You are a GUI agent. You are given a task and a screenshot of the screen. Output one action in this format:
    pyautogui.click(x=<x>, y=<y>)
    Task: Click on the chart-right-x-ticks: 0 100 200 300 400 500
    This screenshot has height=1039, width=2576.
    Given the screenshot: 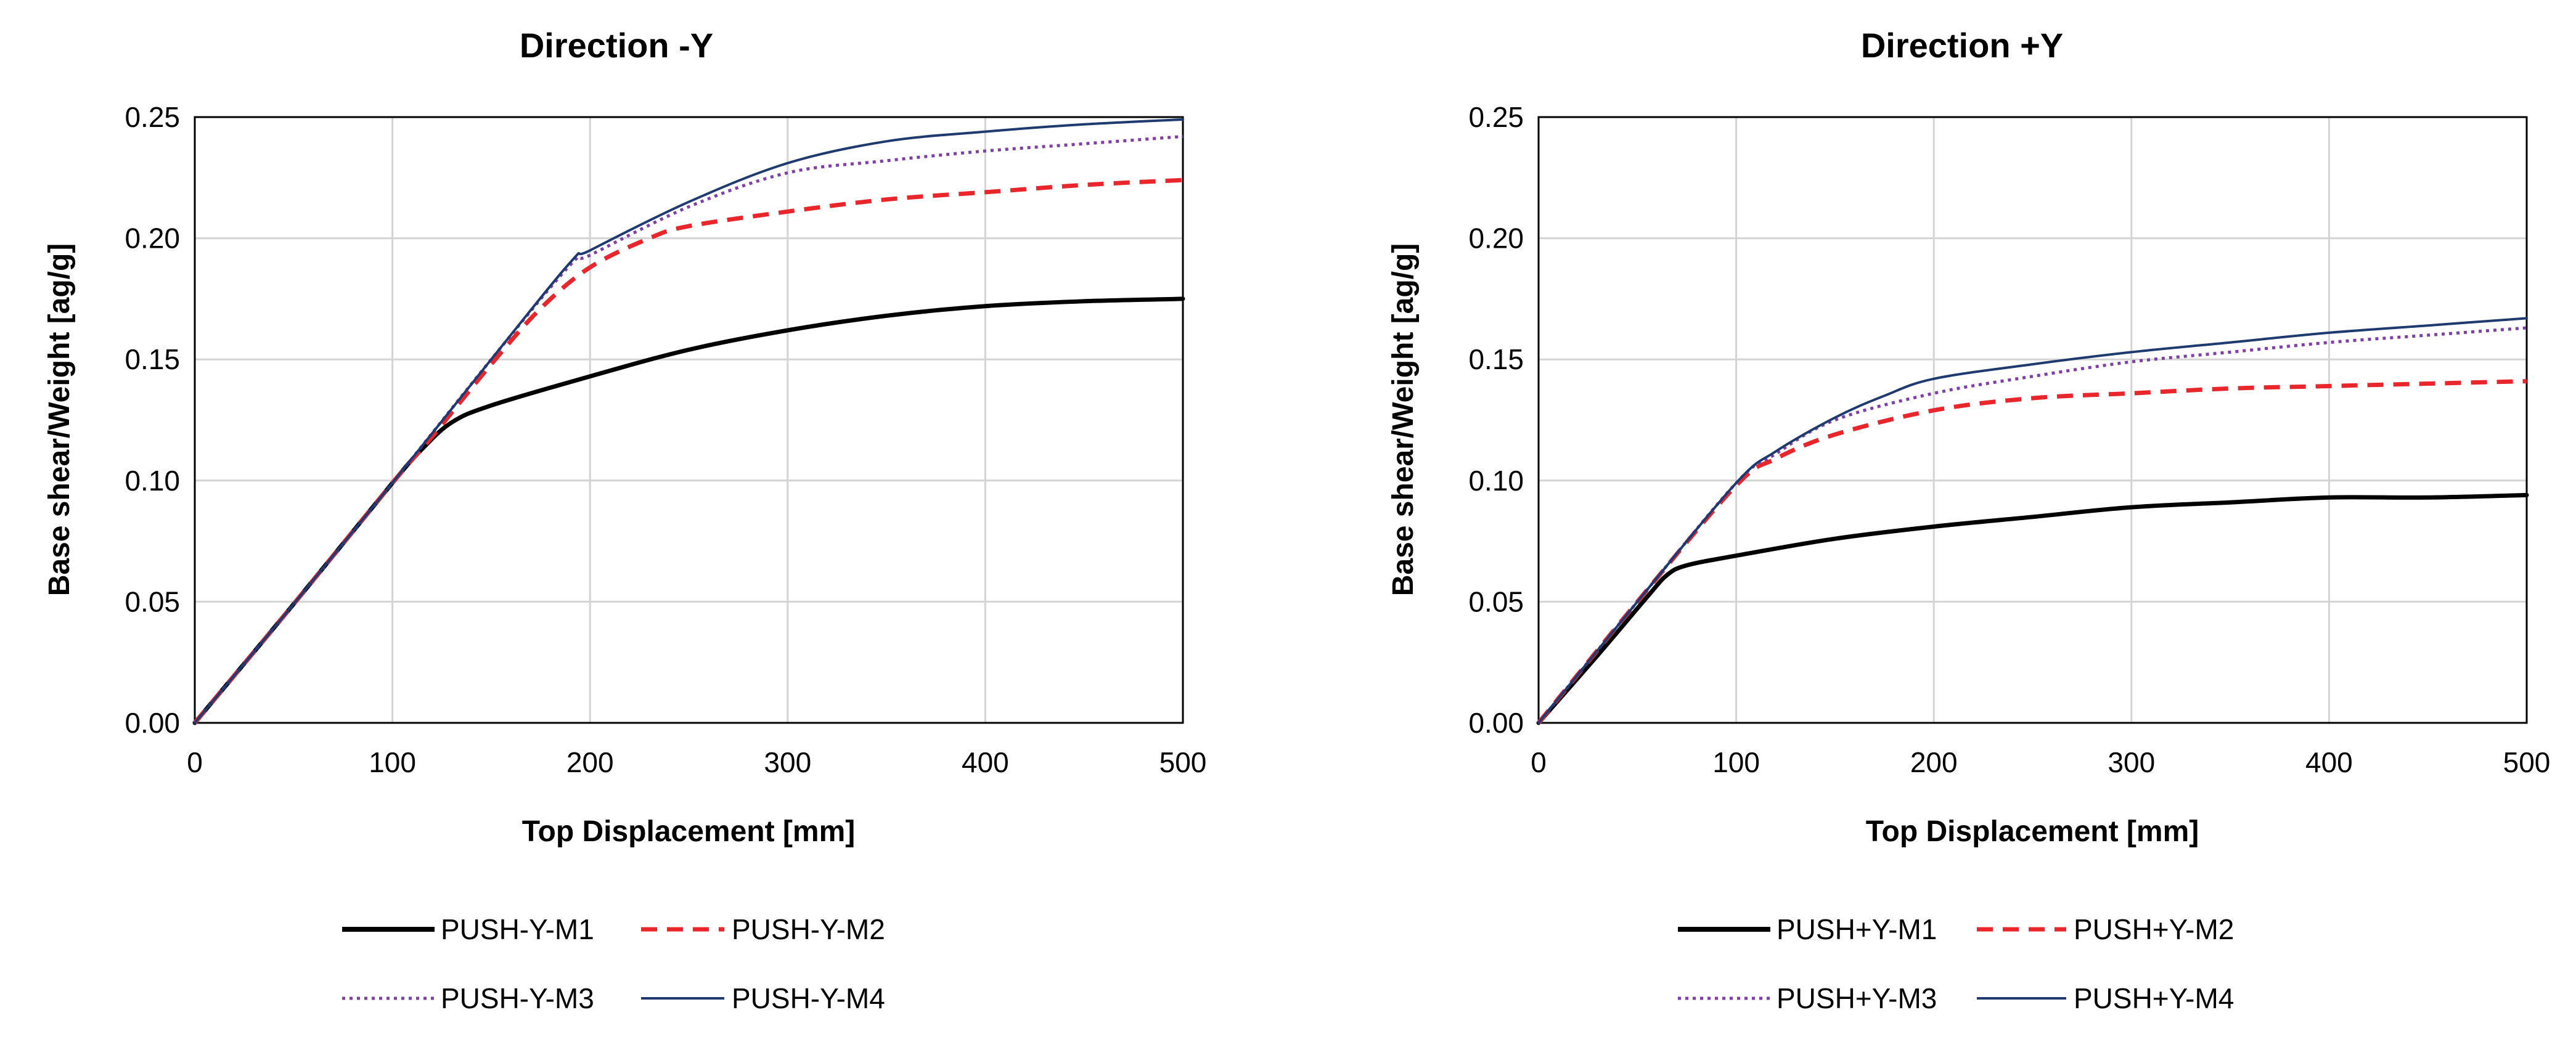 What is the action you would take?
    pyautogui.click(x=2040, y=762)
    